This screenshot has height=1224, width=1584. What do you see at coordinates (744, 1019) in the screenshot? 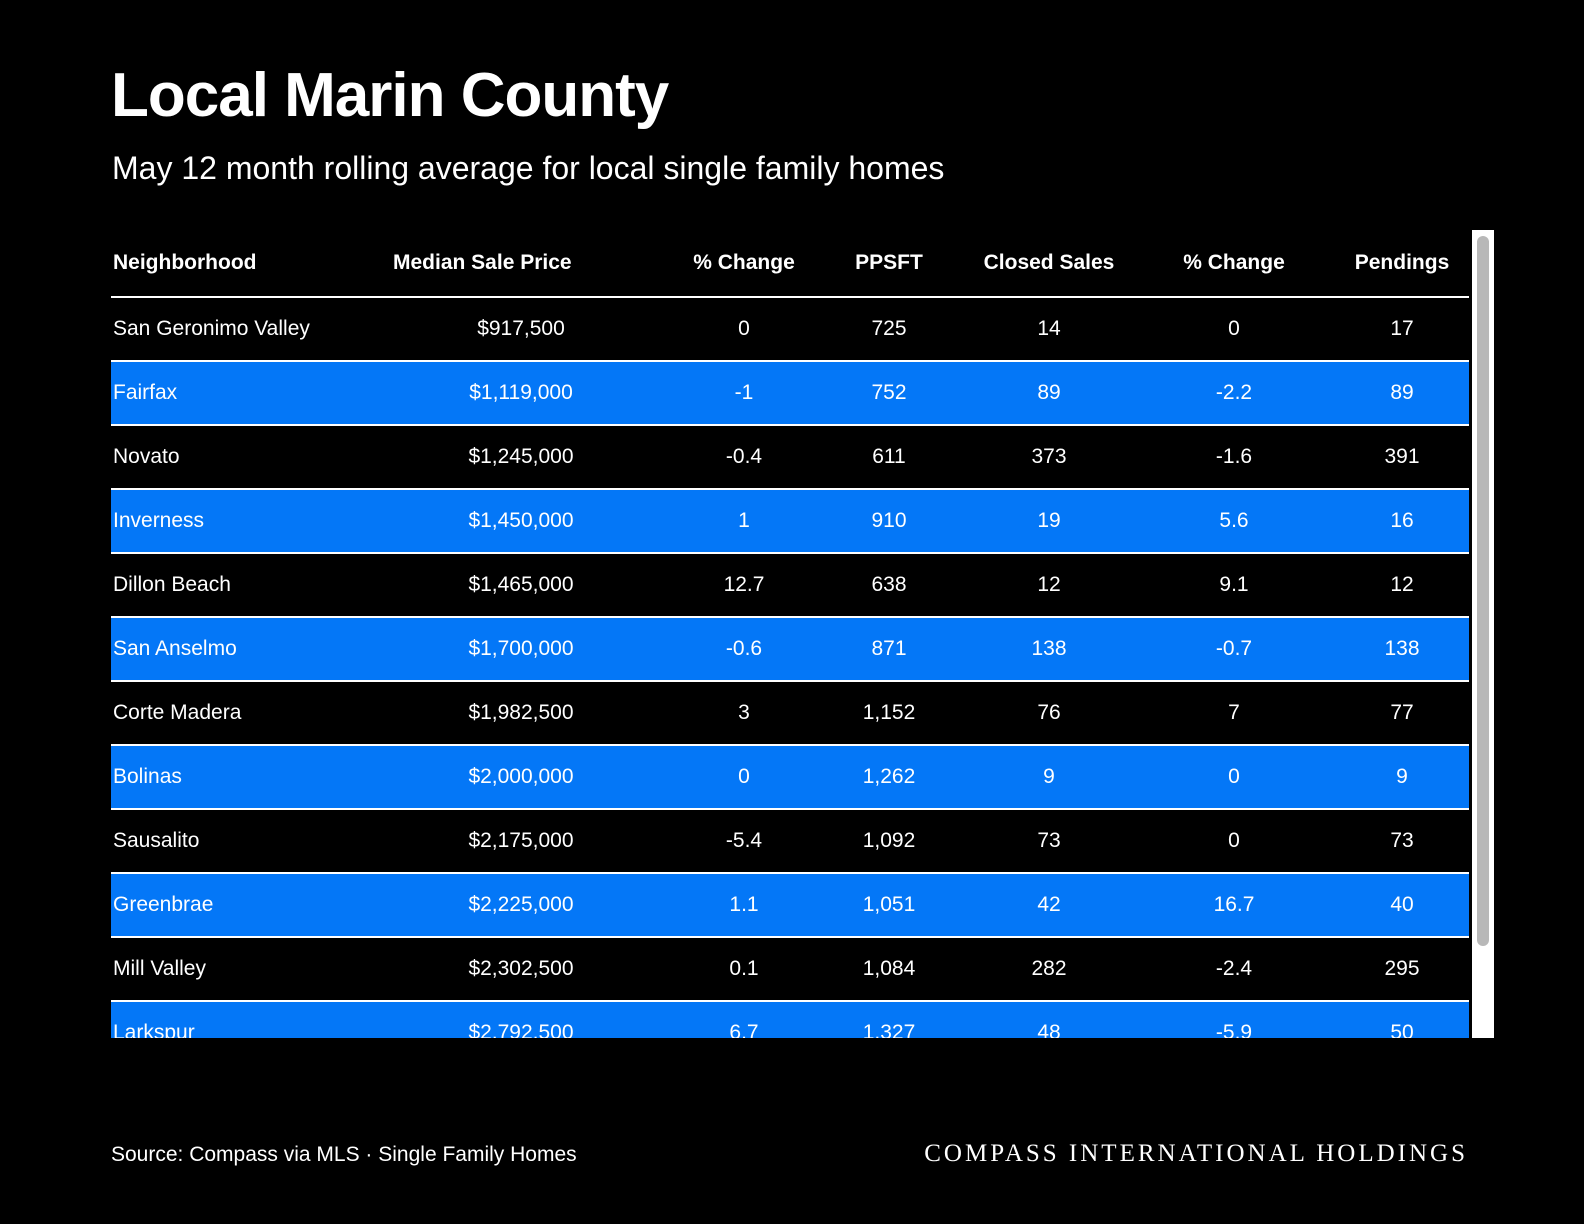
I see `table-cell: 6.7` at bounding box center [744, 1019].